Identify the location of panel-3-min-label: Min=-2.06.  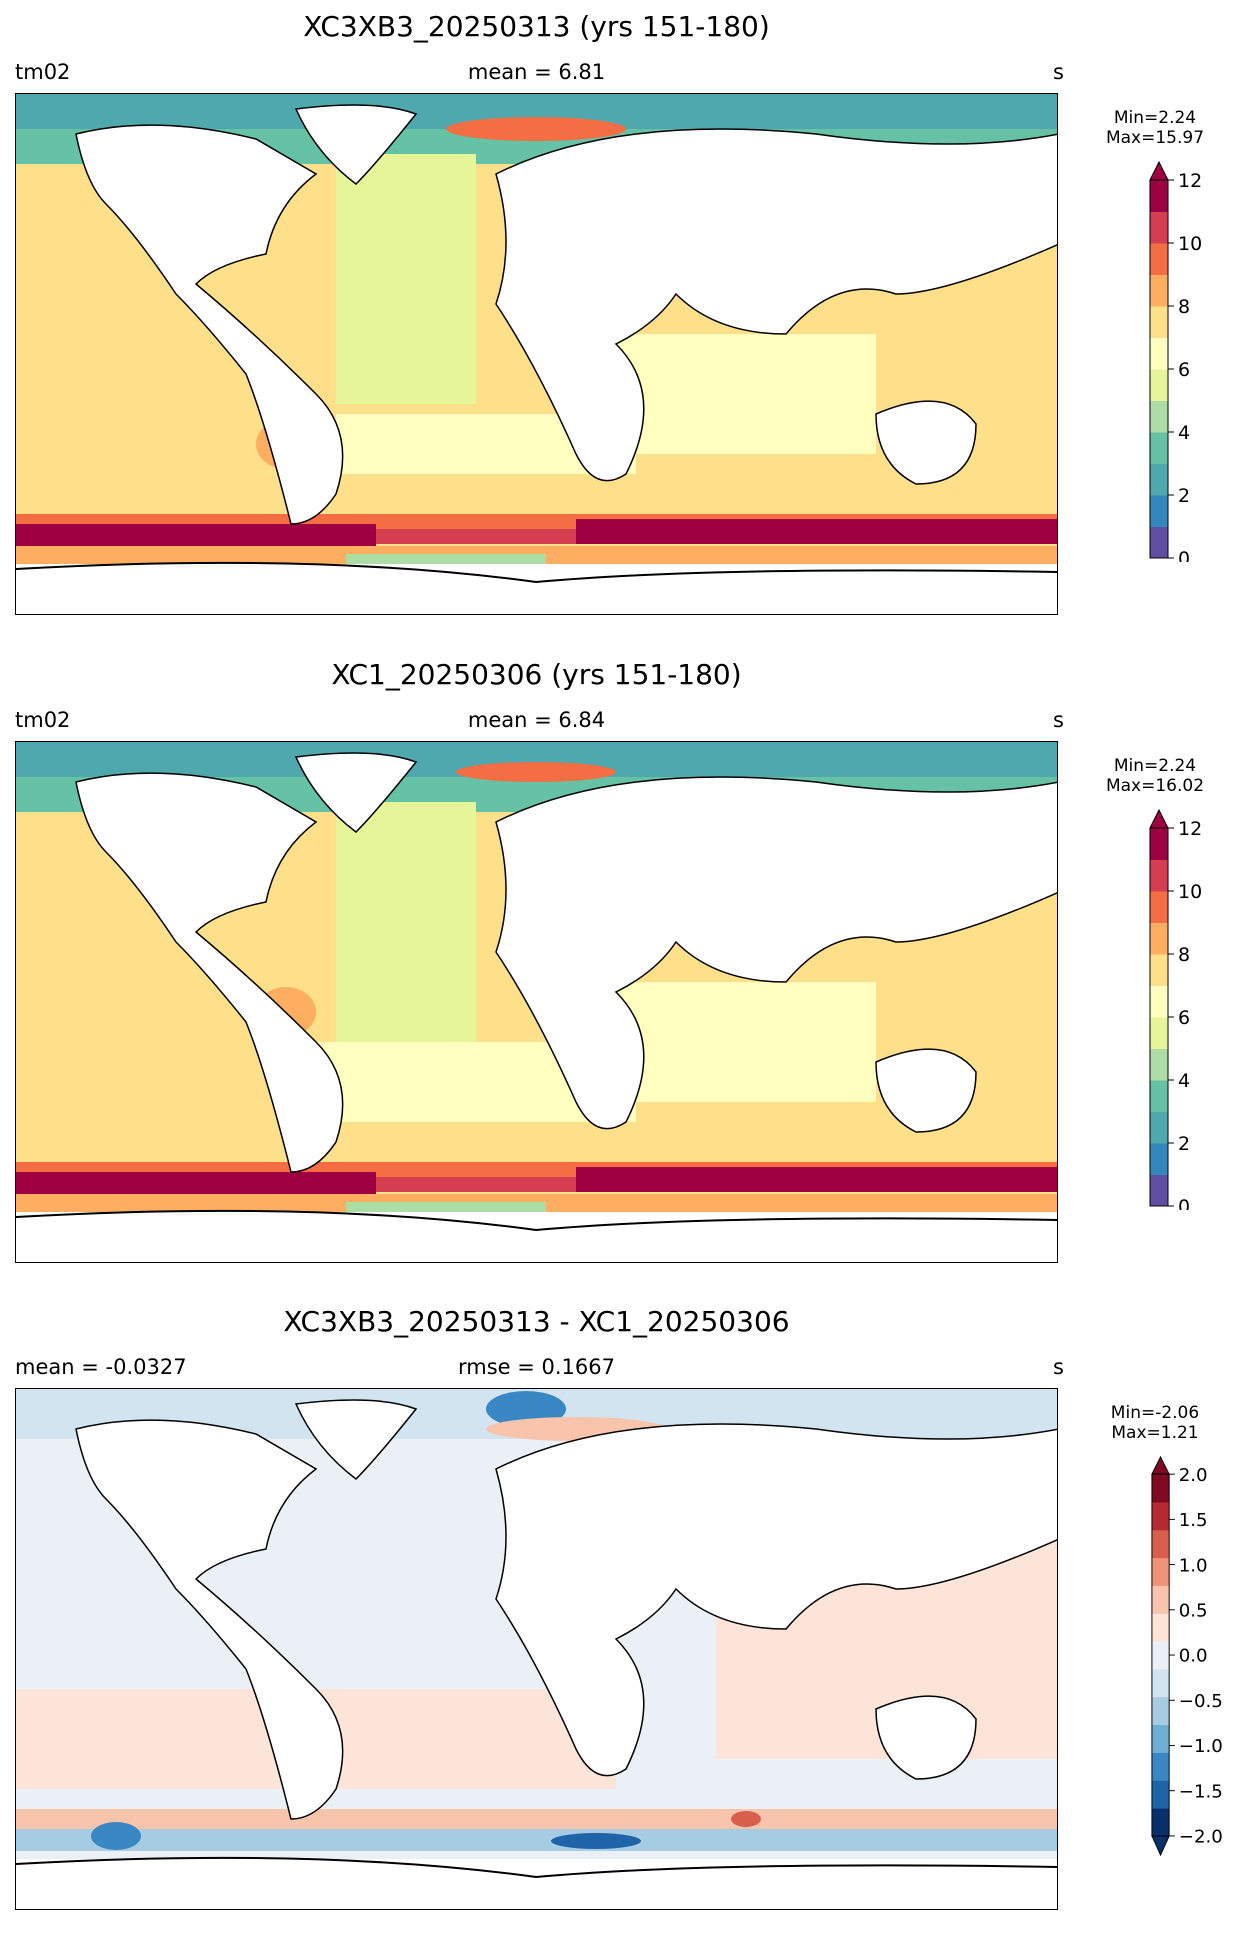
(1155, 1413).